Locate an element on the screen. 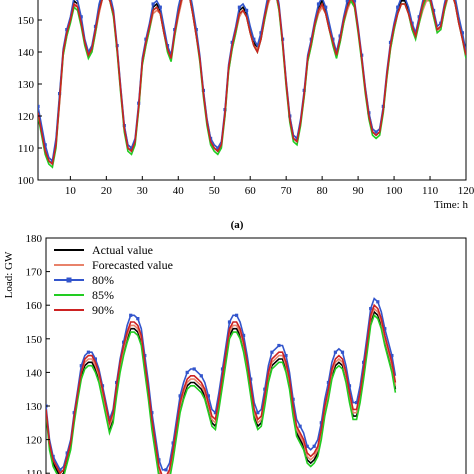 This screenshot has width=474, height=474. chart-a-x-tick-label: 110 is located at coordinates (430, 191).